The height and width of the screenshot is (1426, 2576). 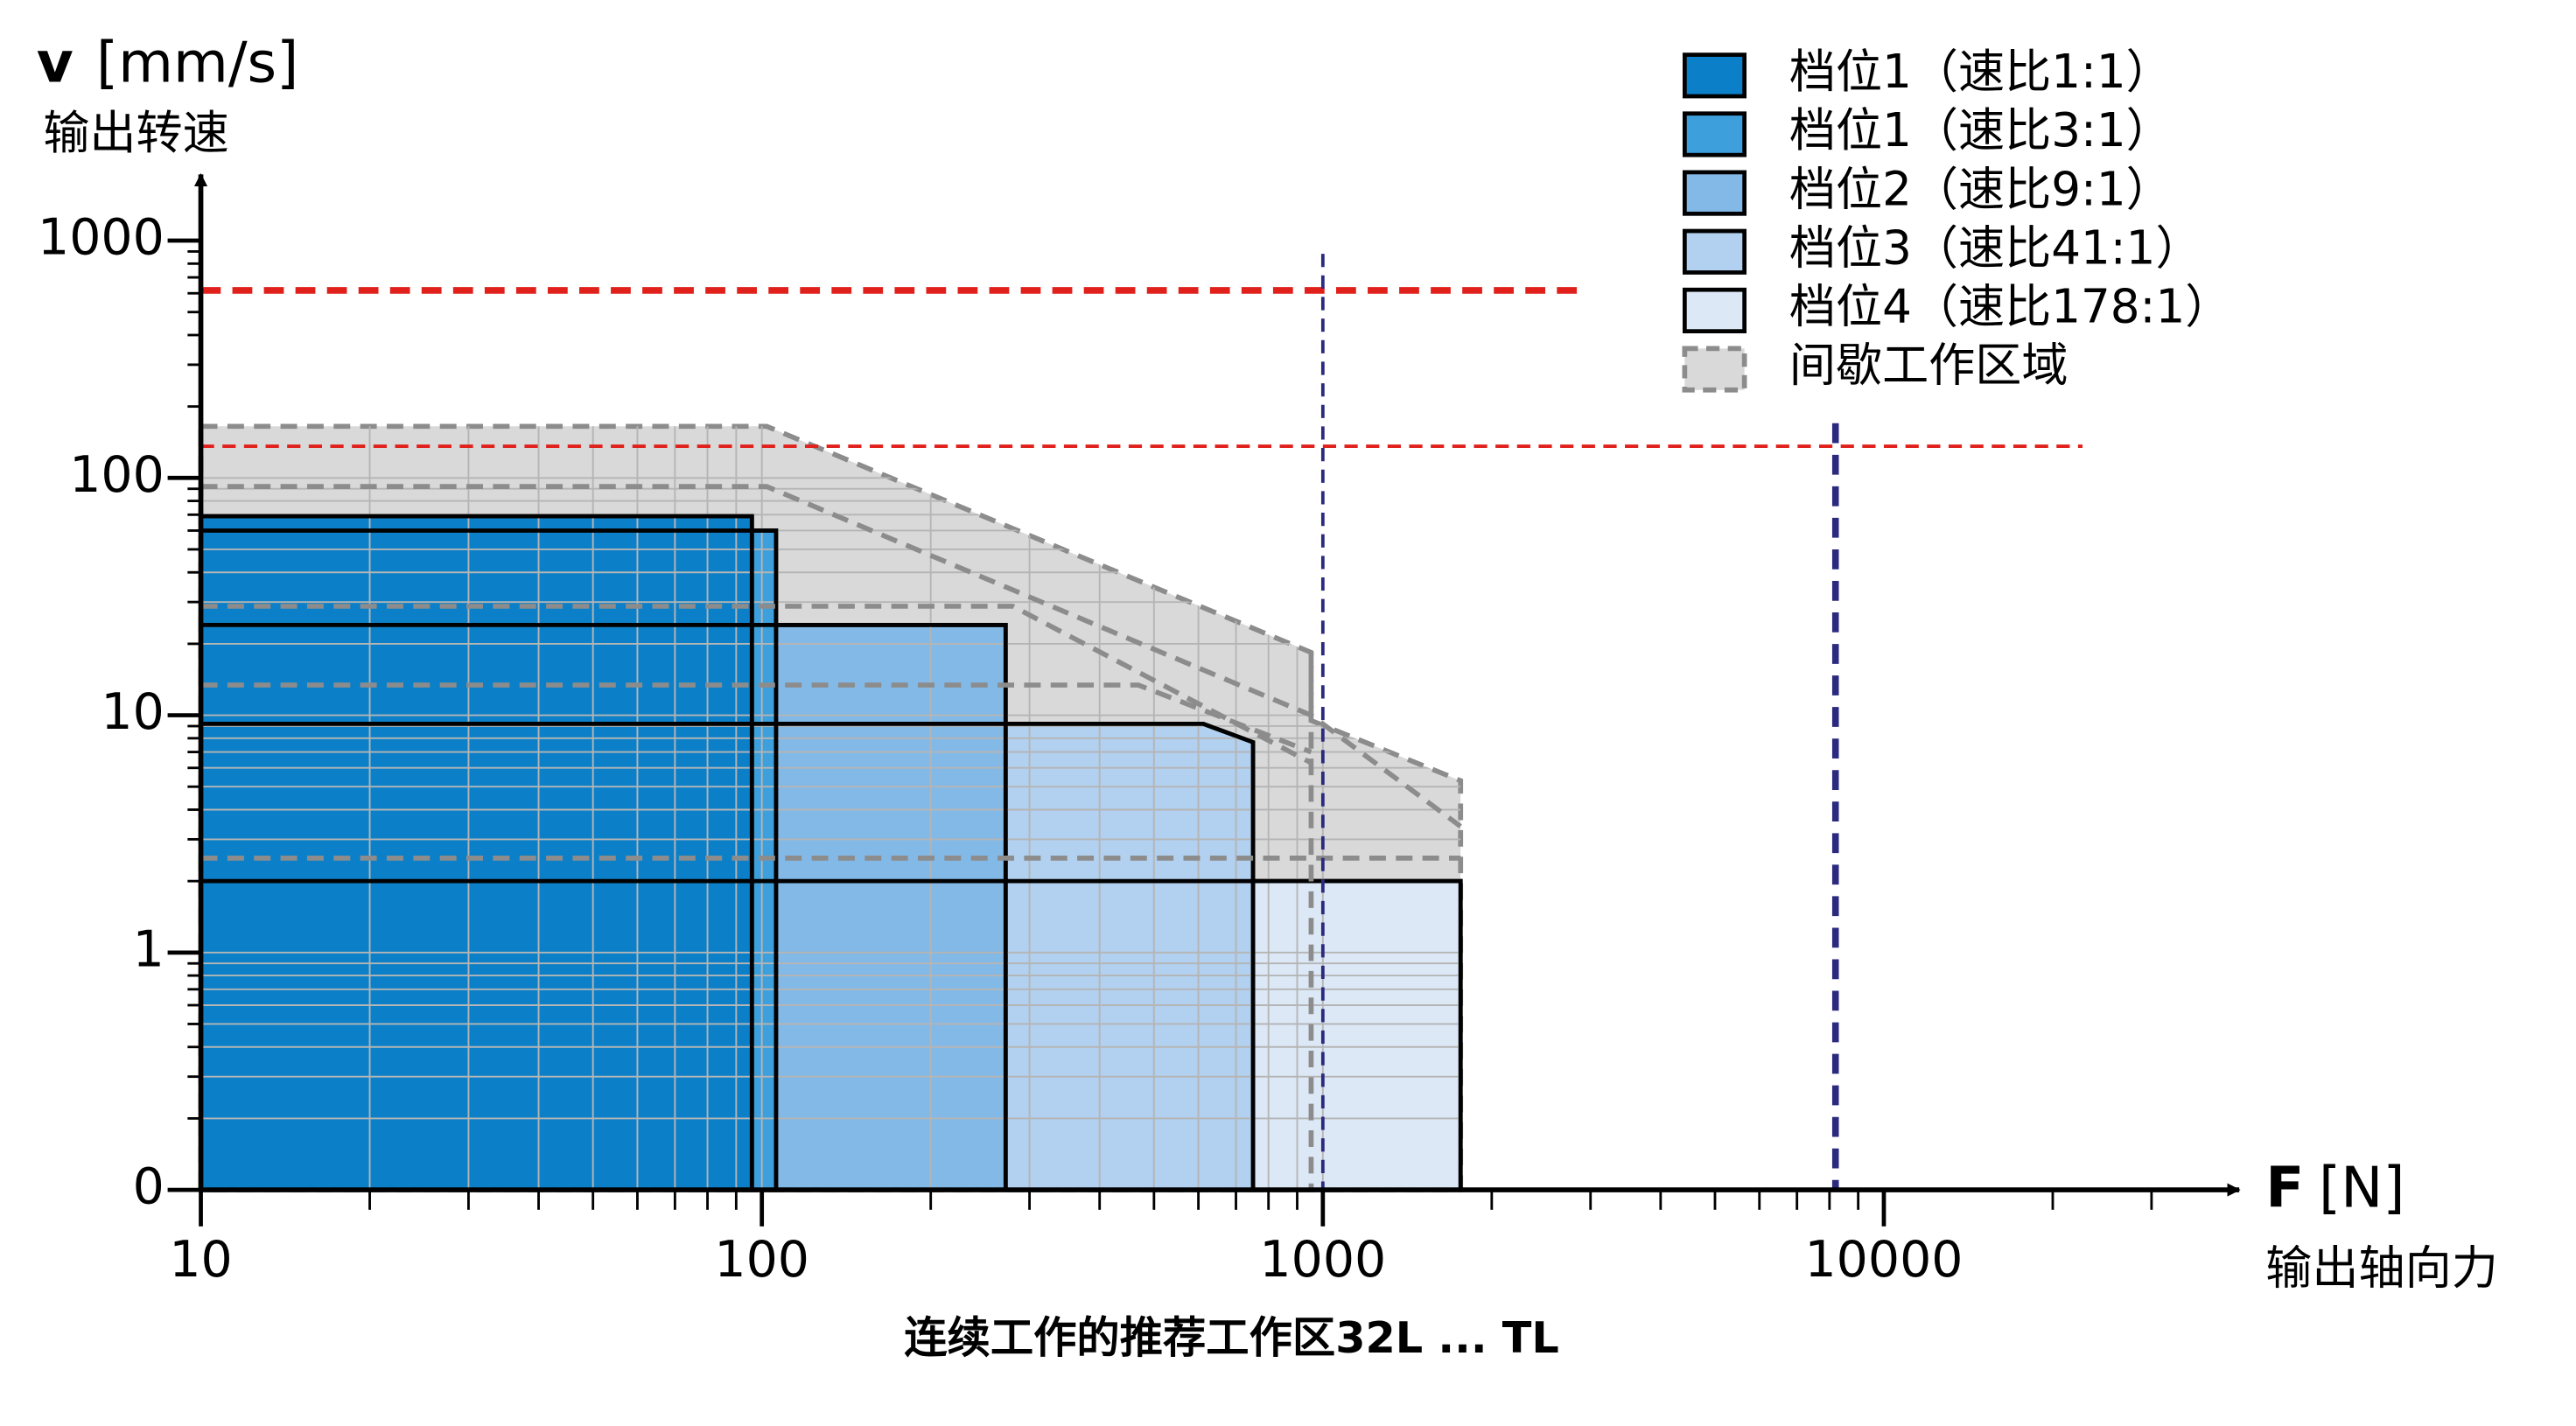 I want to click on y-tick-label: 1000, so click(x=101, y=238).